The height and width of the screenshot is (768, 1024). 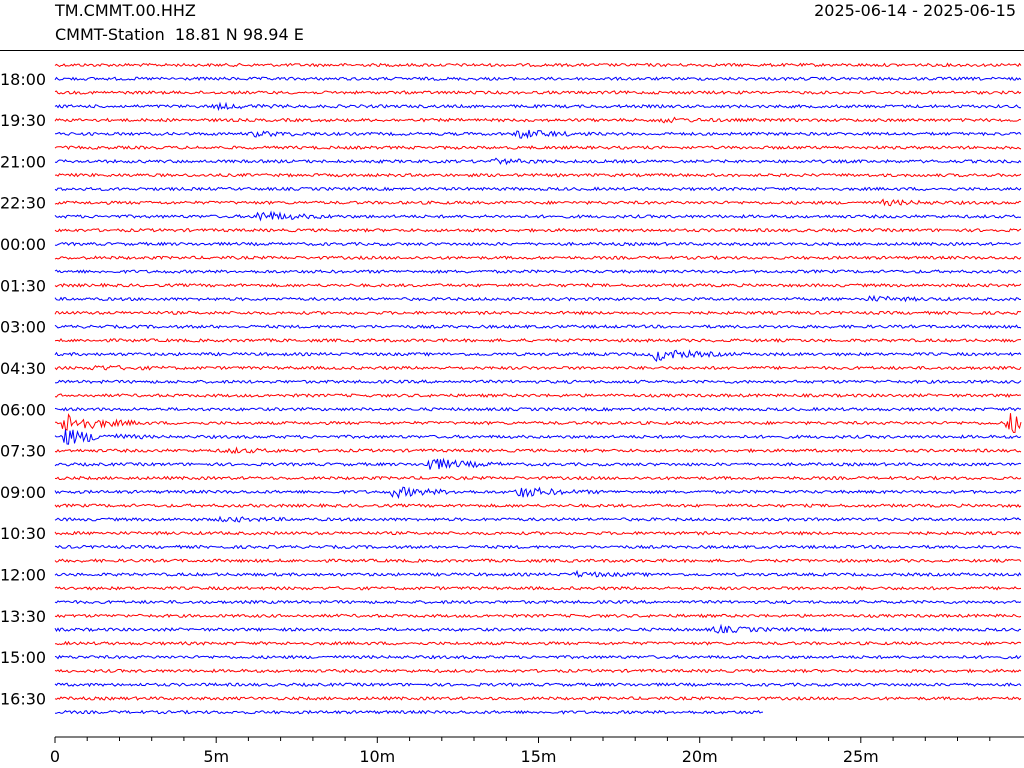 What do you see at coordinates (520, 751) in the screenshot?
I see `x-ticks: 0 5m 10m 15m 20m 25m` at bounding box center [520, 751].